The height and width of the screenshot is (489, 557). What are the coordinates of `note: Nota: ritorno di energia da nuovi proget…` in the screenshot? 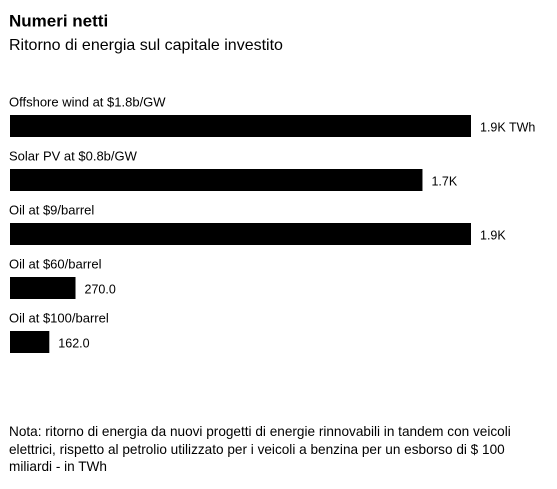 It's located at (260, 449).